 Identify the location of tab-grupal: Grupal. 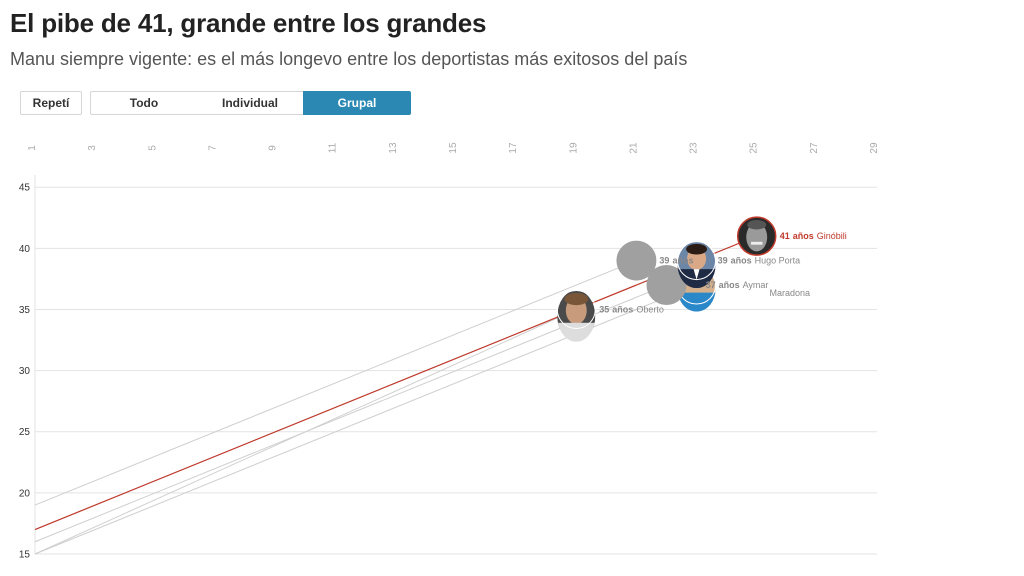
(357, 103).